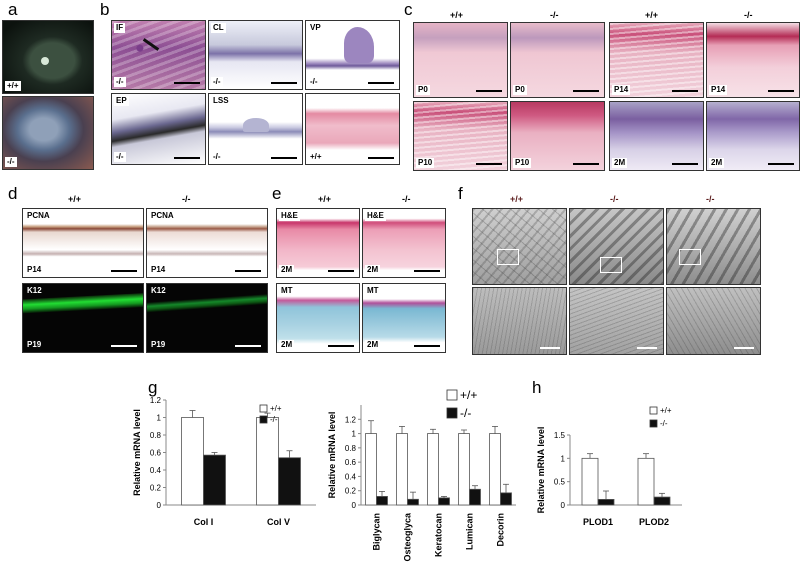  Describe the element at coordinates (501, 530) in the screenshot. I see `x-tick-label: Decorin` at that location.